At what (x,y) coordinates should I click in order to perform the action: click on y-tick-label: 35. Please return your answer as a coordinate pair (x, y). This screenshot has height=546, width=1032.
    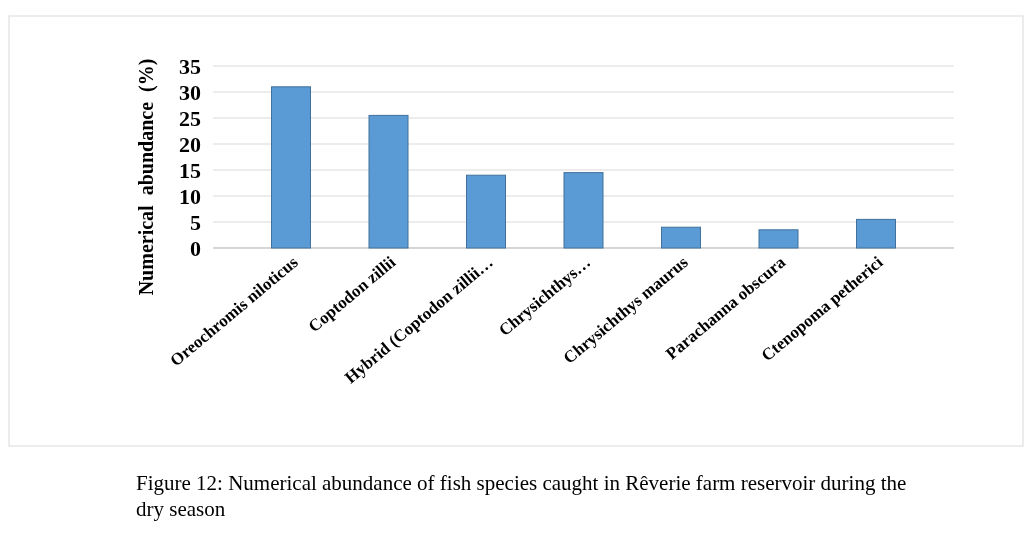
    Looking at the image, I should click on (190, 66).